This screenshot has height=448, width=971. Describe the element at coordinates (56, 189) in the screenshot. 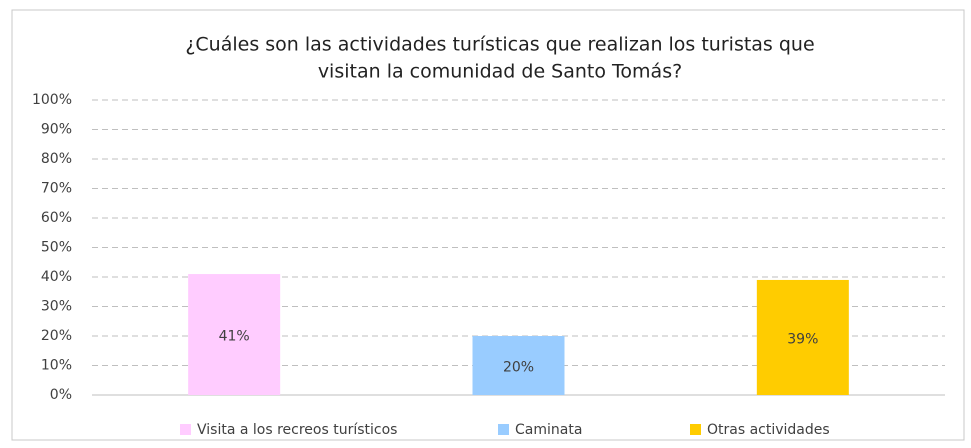

I see `y-tick-label: 70%` at that location.